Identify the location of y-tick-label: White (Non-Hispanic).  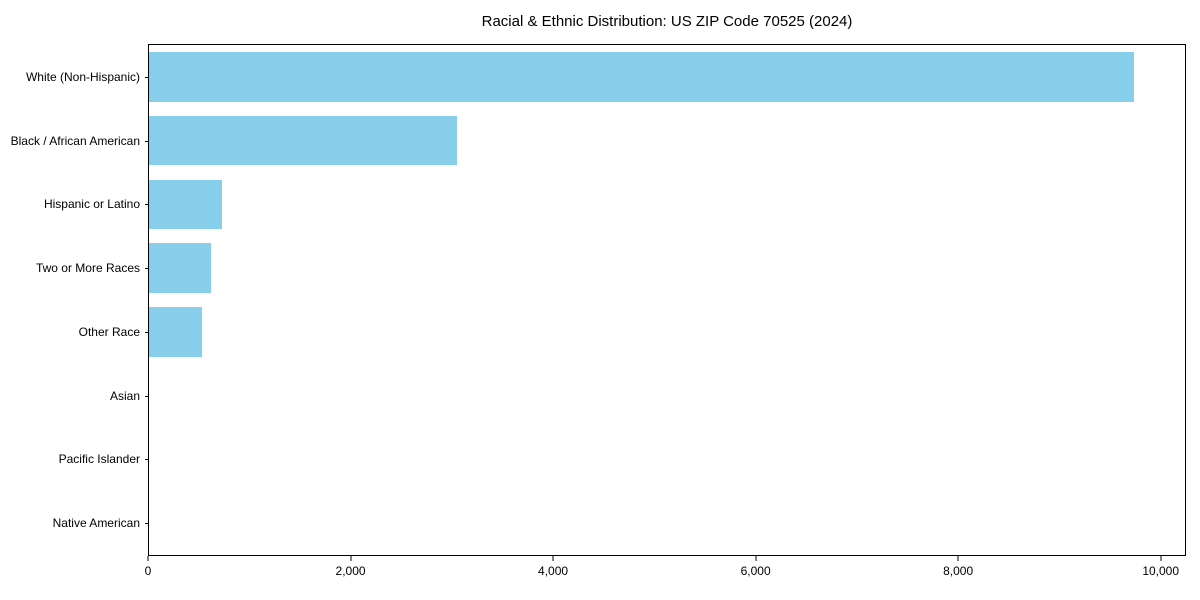
(82, 76).